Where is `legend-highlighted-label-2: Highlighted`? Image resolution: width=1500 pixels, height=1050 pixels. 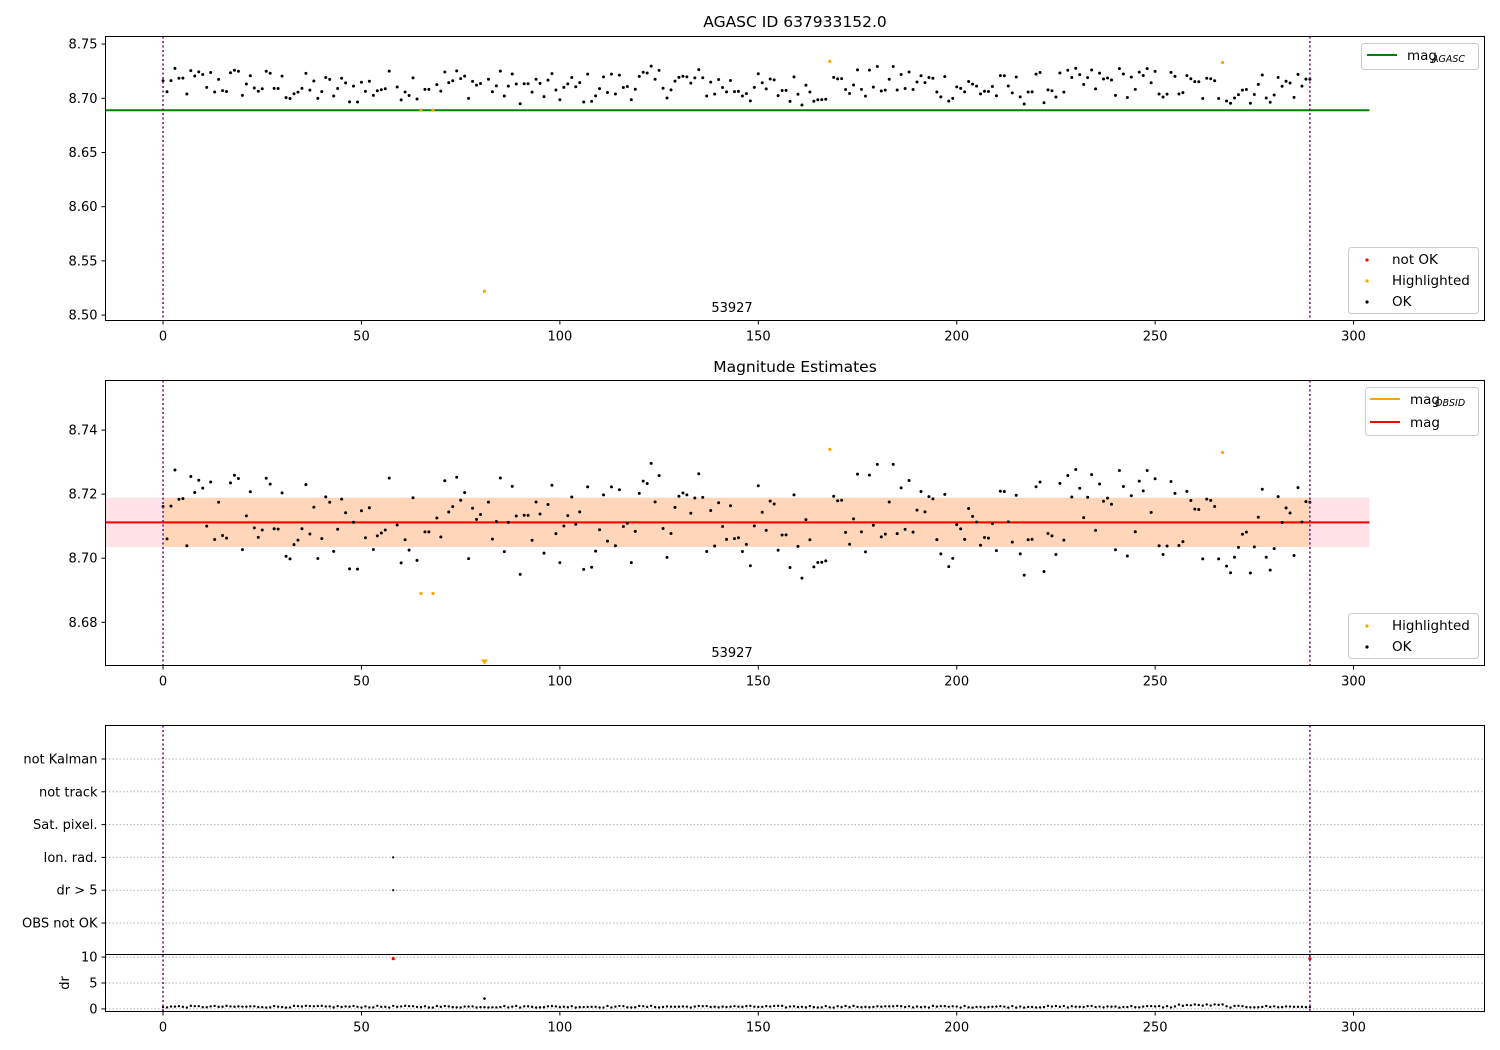
legend-highlighted-label-2: Highlighted is located at coordinates (1431, 626).